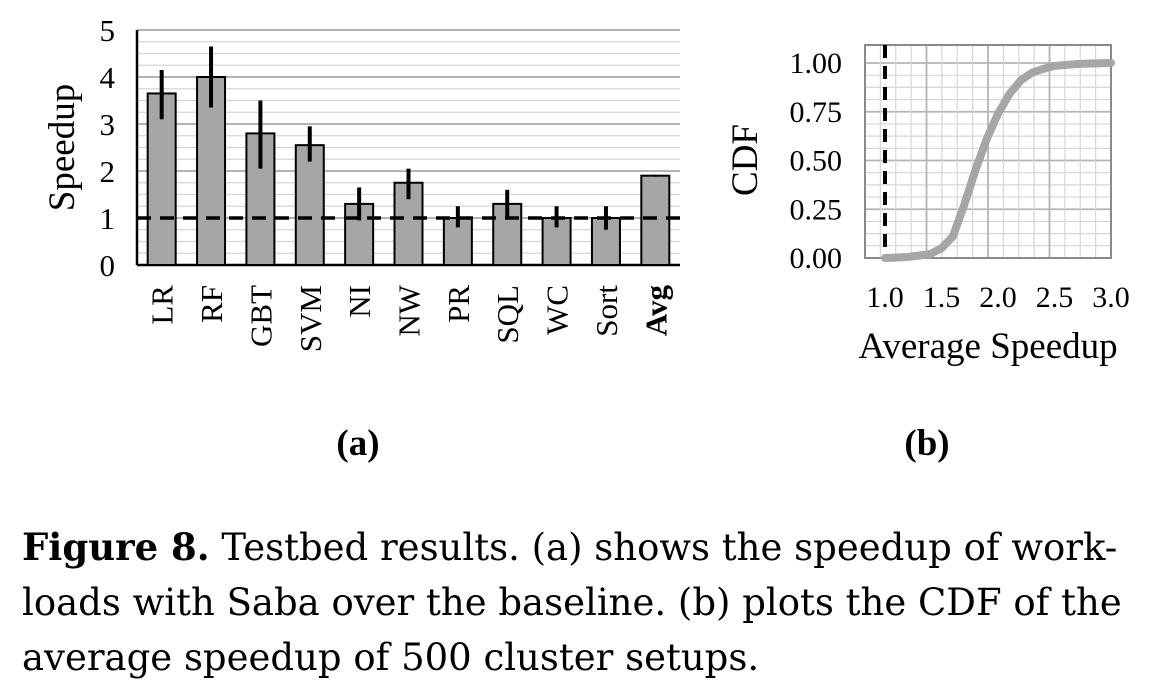 Image resolution: width=1160 pixels, height=700 pixels. What do you see at coordinates (507, 314) in the screenshot?
I see `x-tick-label: SQL` at bounding box center [507, 314].